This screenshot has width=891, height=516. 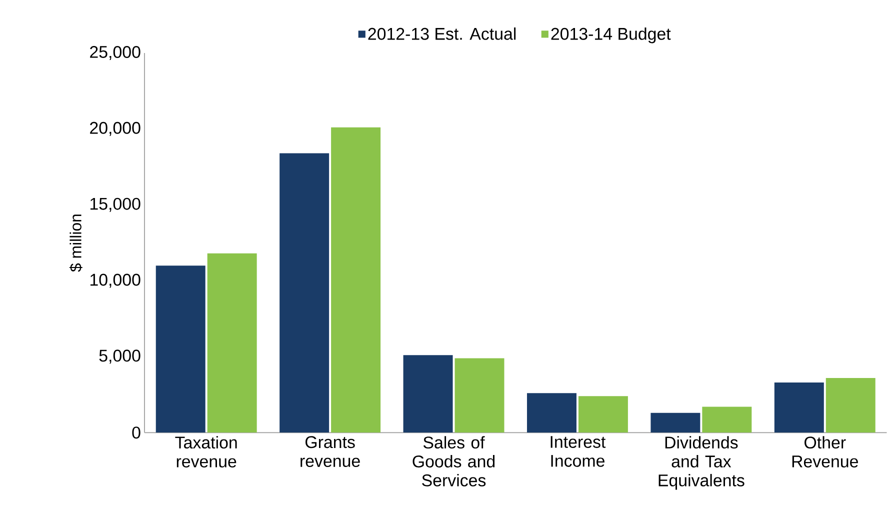 I want to click on x-tick-label: Interest Income, so click(x=578, y=452).